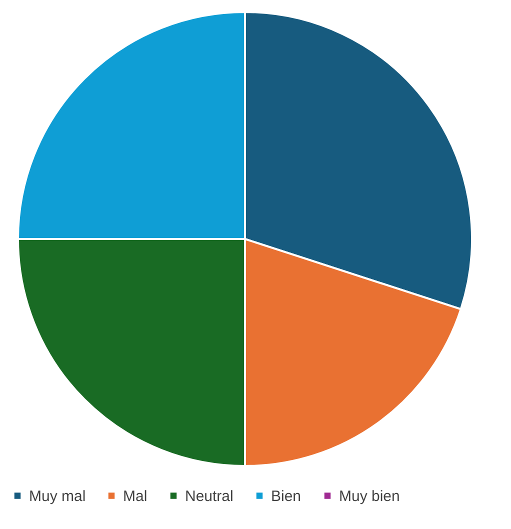  I want to click on legend-label: Neutral, so click(209, 496).